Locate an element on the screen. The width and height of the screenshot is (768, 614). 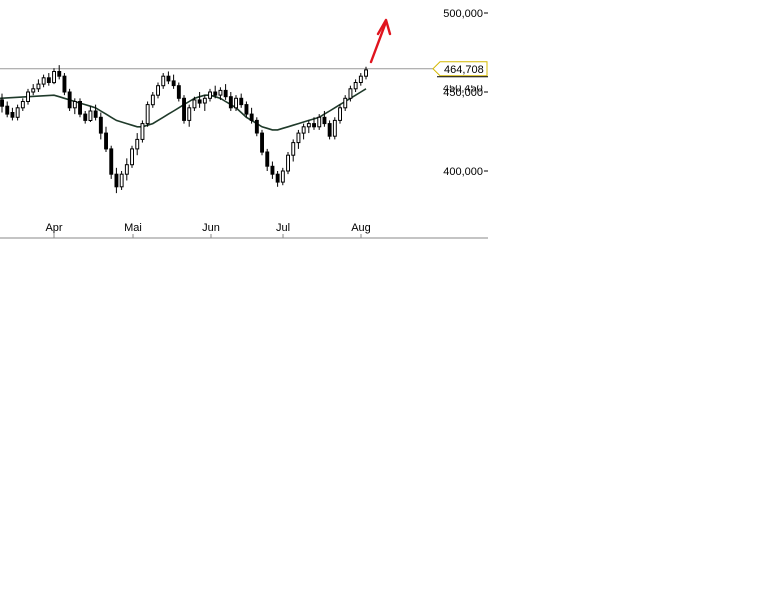
moving-average-line is located at coordinates (183, 109).